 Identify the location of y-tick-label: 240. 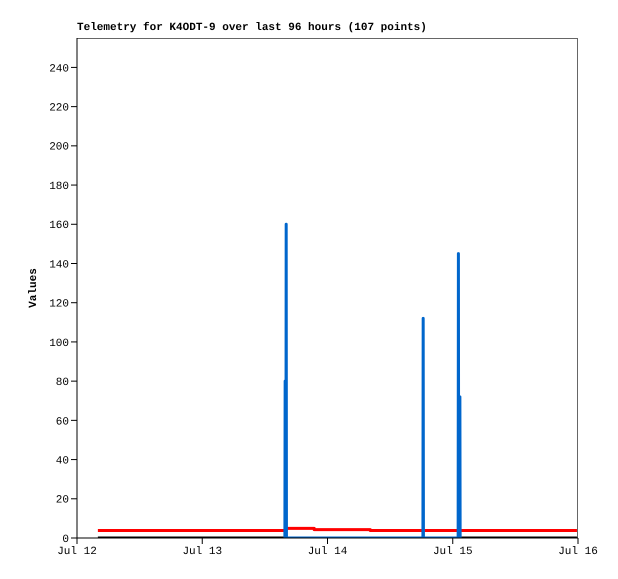
(59, 69).